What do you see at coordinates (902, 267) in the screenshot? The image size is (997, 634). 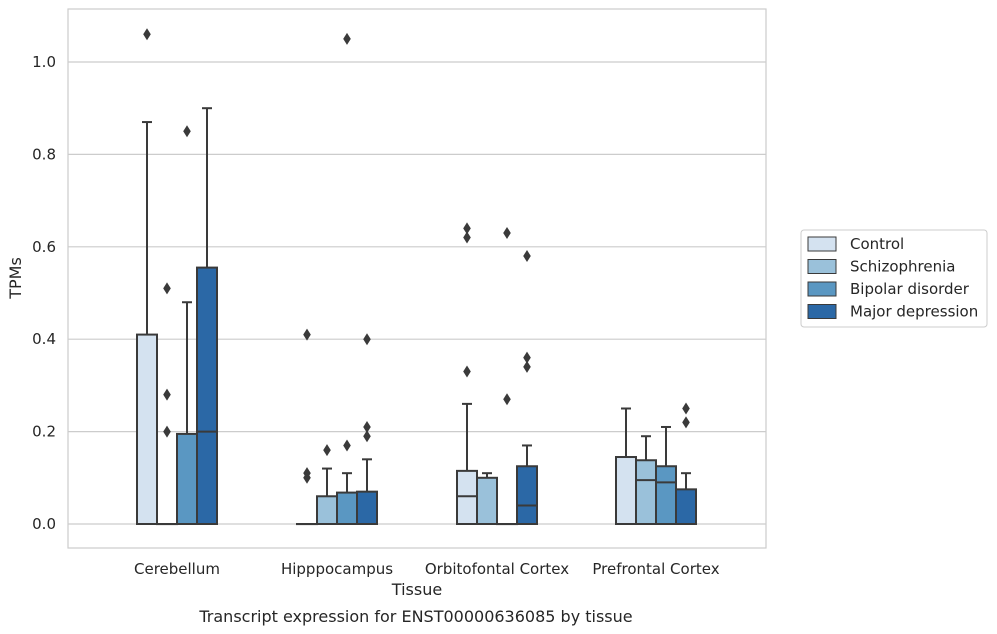 I see `legend-label: Schizophrenia` at bounding box center [902, 267].